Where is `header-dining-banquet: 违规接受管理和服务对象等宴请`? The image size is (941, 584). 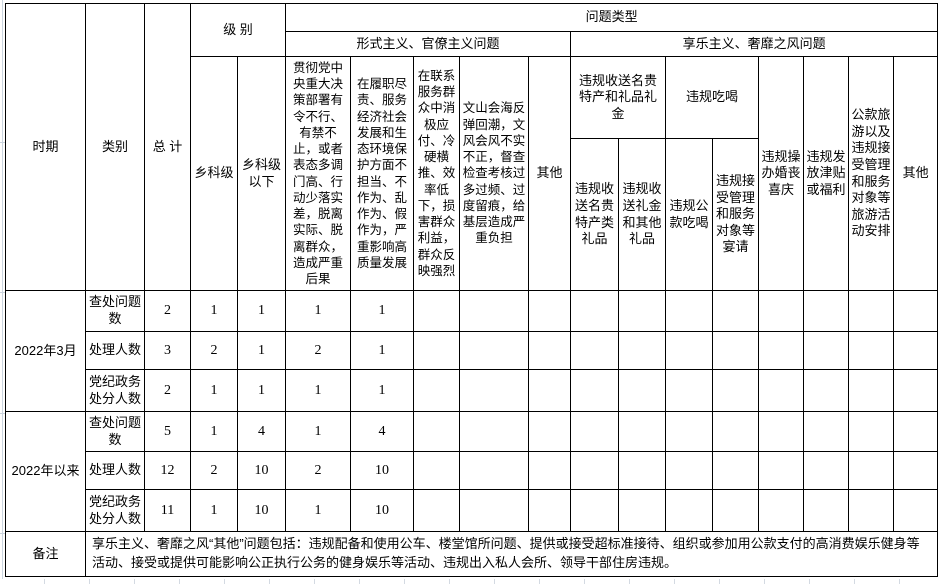
header-dining-banquet: 违规接受管理和服务对象等宴请 is located at coordinates (735, 214).